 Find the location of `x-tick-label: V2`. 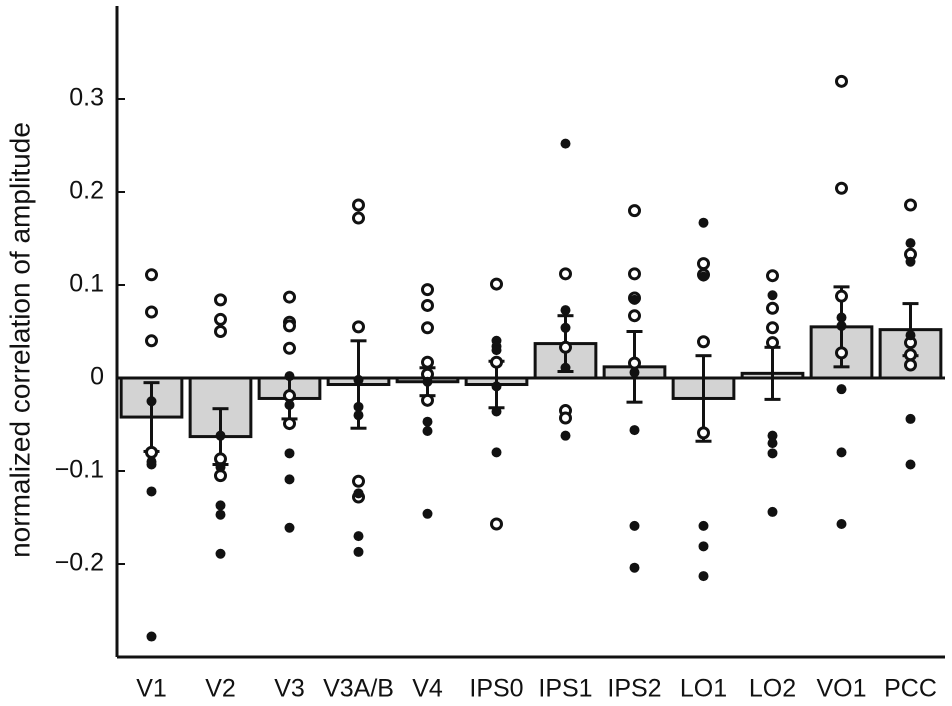

x-tick-label: V2 is located at coordinates (220, 689).